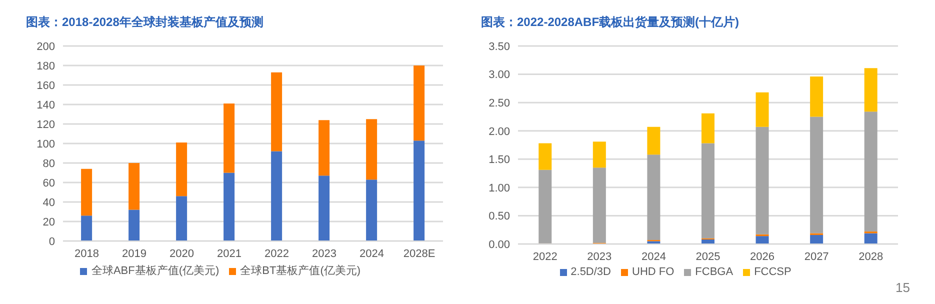 The image size is (935, 304). Describe the element at coordinates (48, 183) in the screenshot. I see `y-tick-label: 60` at that location.